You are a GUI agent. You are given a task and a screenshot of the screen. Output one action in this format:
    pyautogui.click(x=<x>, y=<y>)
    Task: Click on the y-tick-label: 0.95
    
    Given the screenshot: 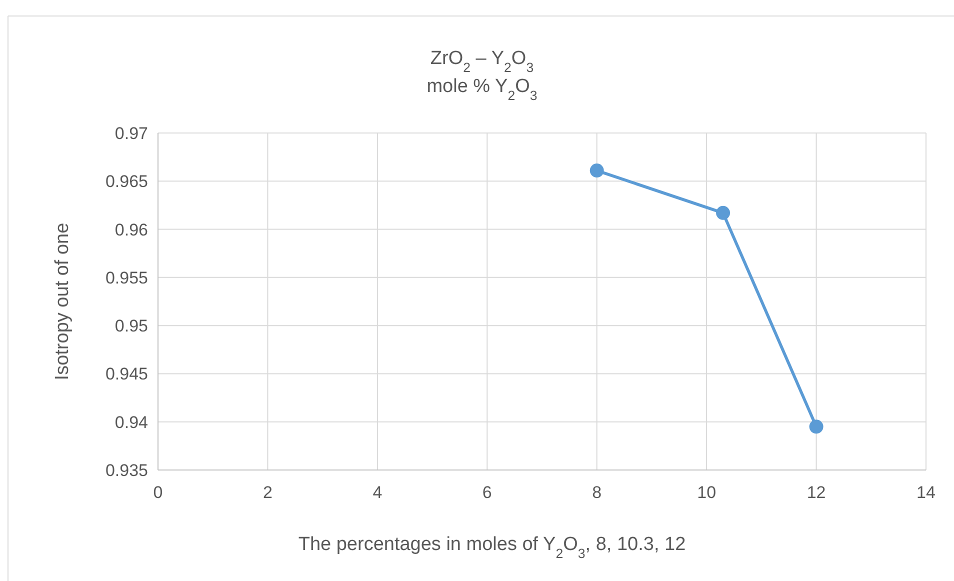 What is the action you would take?
    pyautogui.click(x=131, y=326)
    